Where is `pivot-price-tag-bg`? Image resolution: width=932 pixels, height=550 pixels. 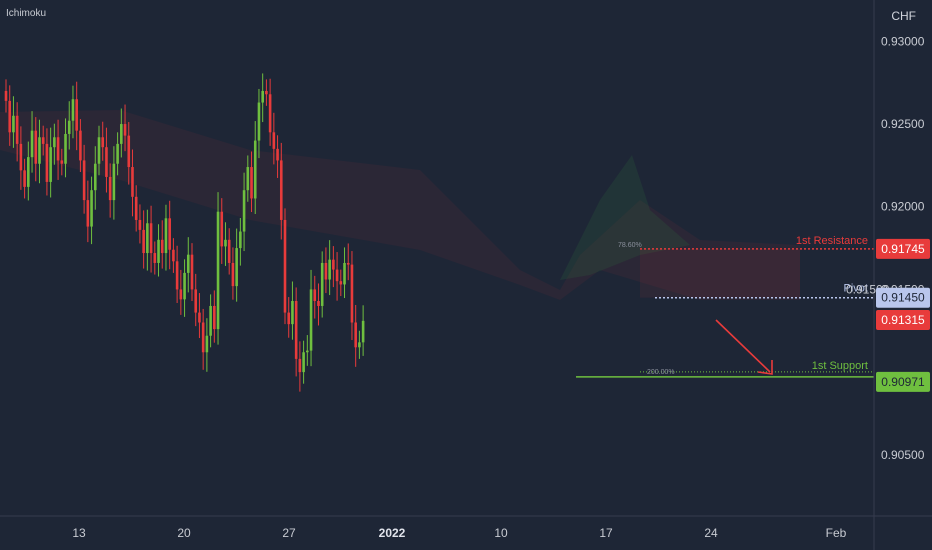
pivot-price-tag-bg is located at coordinates (903, 297).